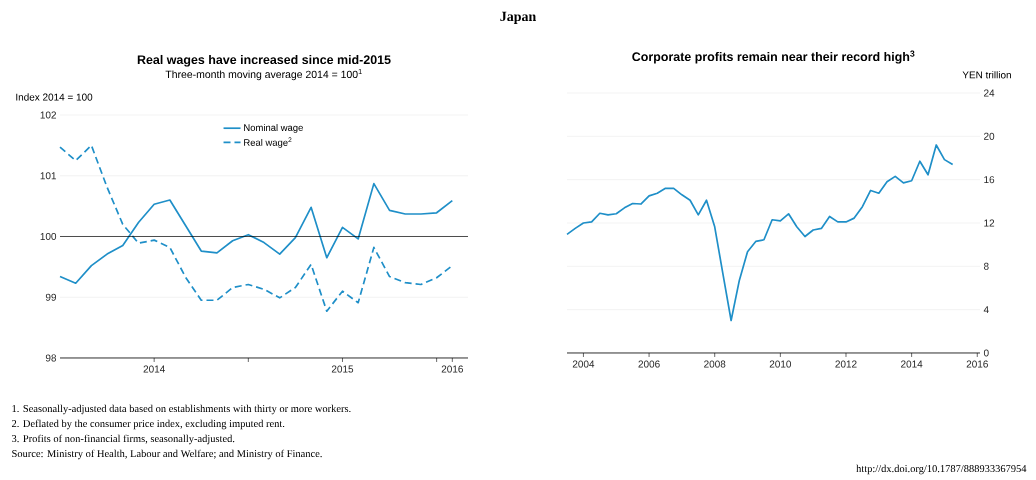 This screenshot has width=1036, height=480. Describe the element at coordinates (54, 97) in the screenshot. I see `y-axis-title: Index 2014 = 100` at that location.